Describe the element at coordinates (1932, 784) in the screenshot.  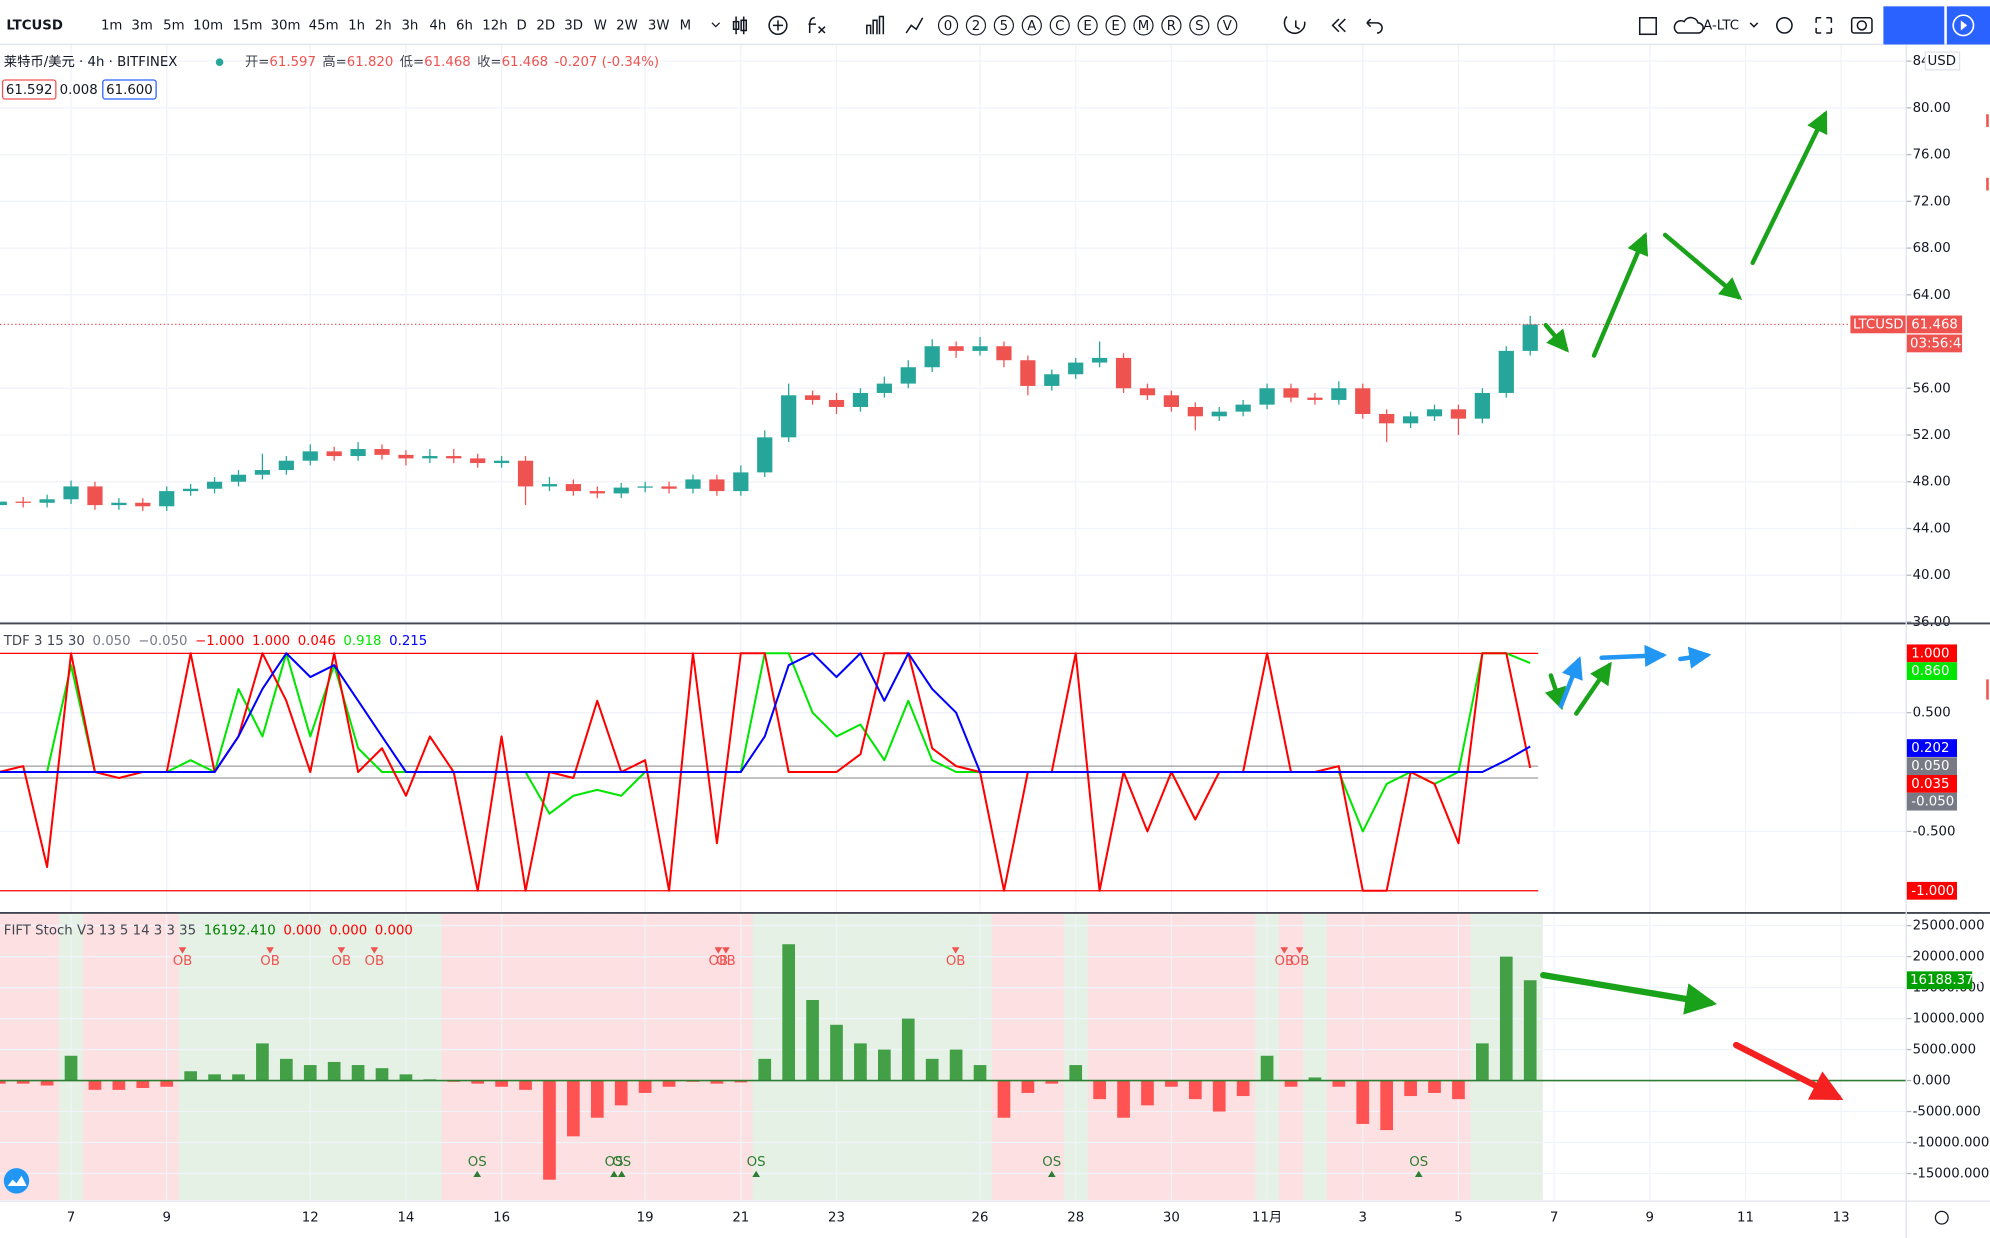
I see `axis-value-tag` at that location.